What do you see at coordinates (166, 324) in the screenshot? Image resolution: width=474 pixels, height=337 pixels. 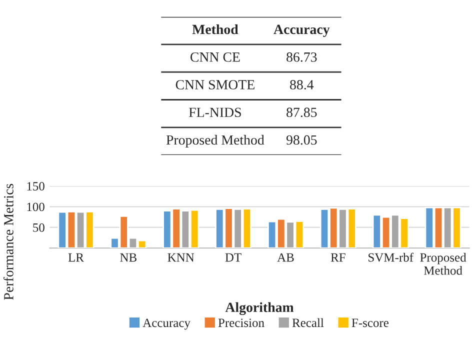 I see `legend-label: Accuracy` at bounding box center [166, 324].